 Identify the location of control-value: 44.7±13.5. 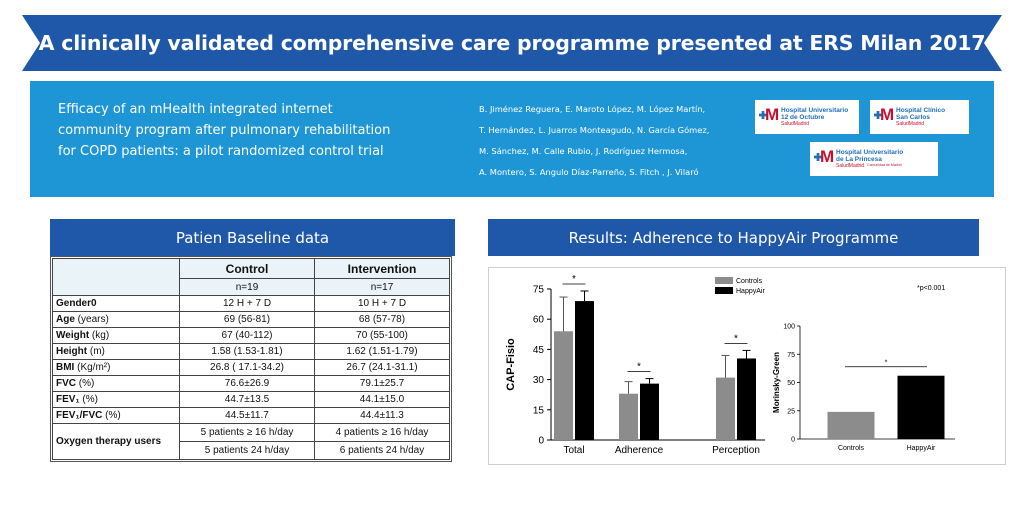
(247, 399).